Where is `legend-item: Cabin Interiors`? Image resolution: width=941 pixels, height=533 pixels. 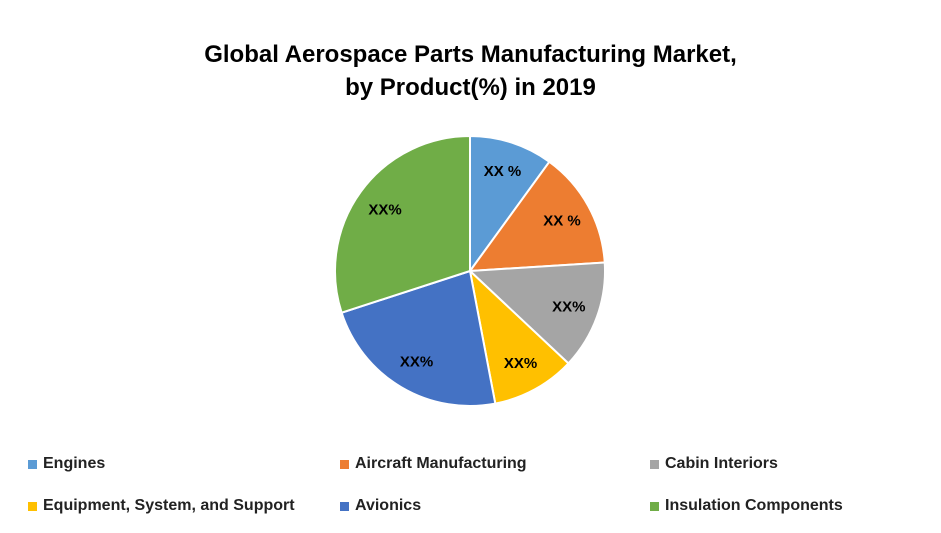
legend-item: Cabin Interiors is located at coordinates (714, 464).